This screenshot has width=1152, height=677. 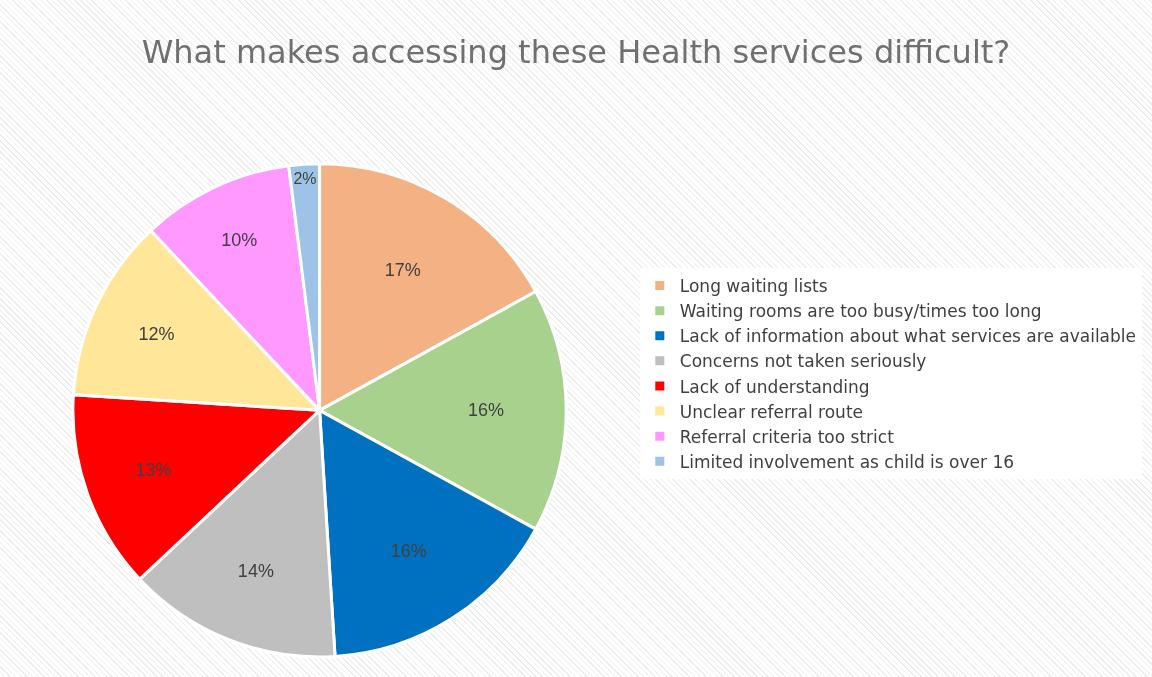 I want to click on data-label: 12%, so click(x=156, y=333).